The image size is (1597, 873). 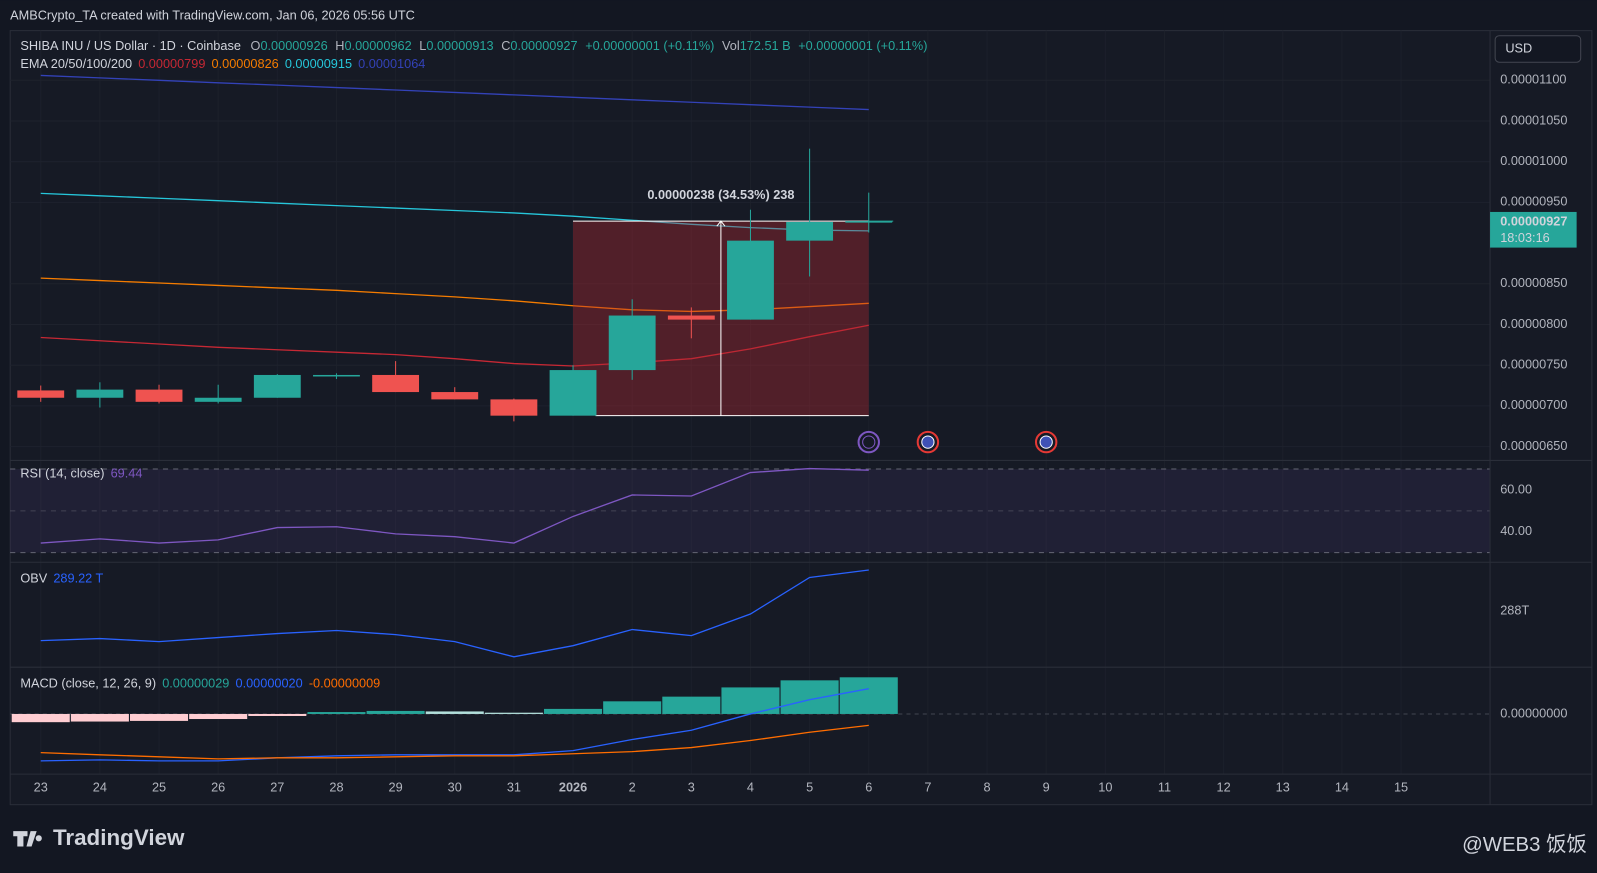 What do you see at coordinates (721, 223) in the screenshot?
I see `measure-arrow-head` at bounding box center [721, 223].